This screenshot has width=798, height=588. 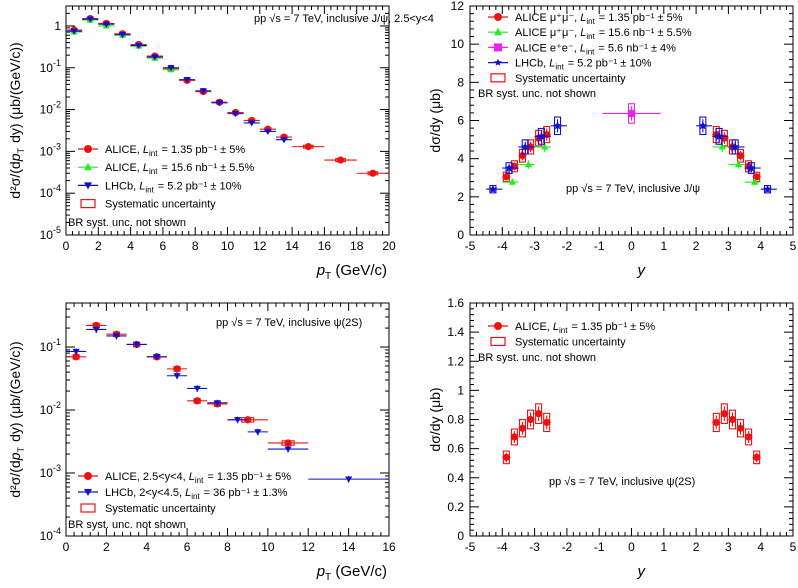 What do you see at coordinates (460, 159) in the screenshot?
I see `y-tick-label: 4` at bounding box center [460, 159].